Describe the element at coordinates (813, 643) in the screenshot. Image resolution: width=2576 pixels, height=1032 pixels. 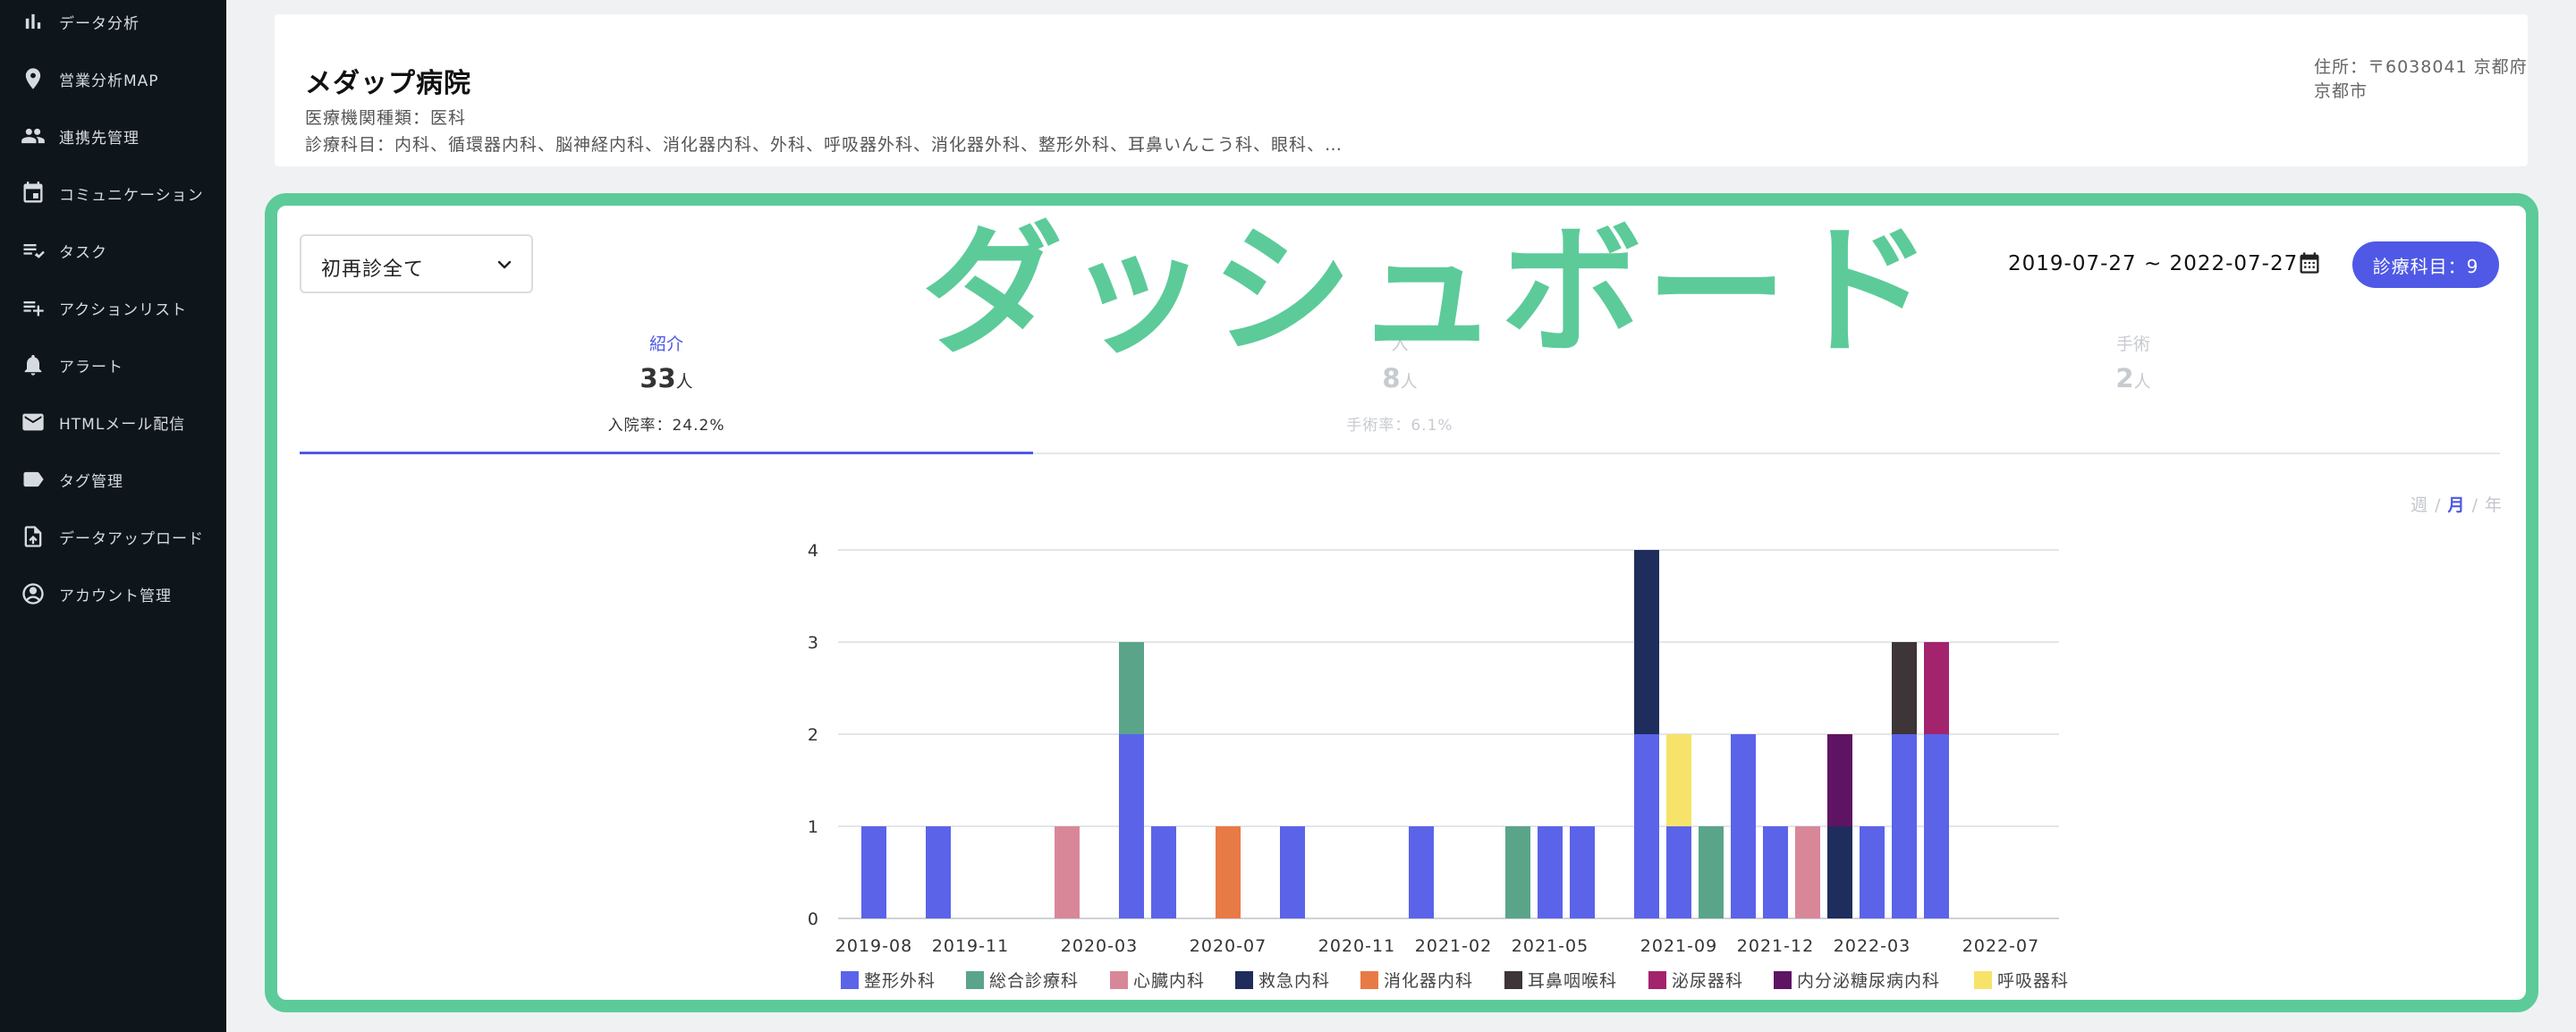
I see `y-tick-label: 3` at that location.